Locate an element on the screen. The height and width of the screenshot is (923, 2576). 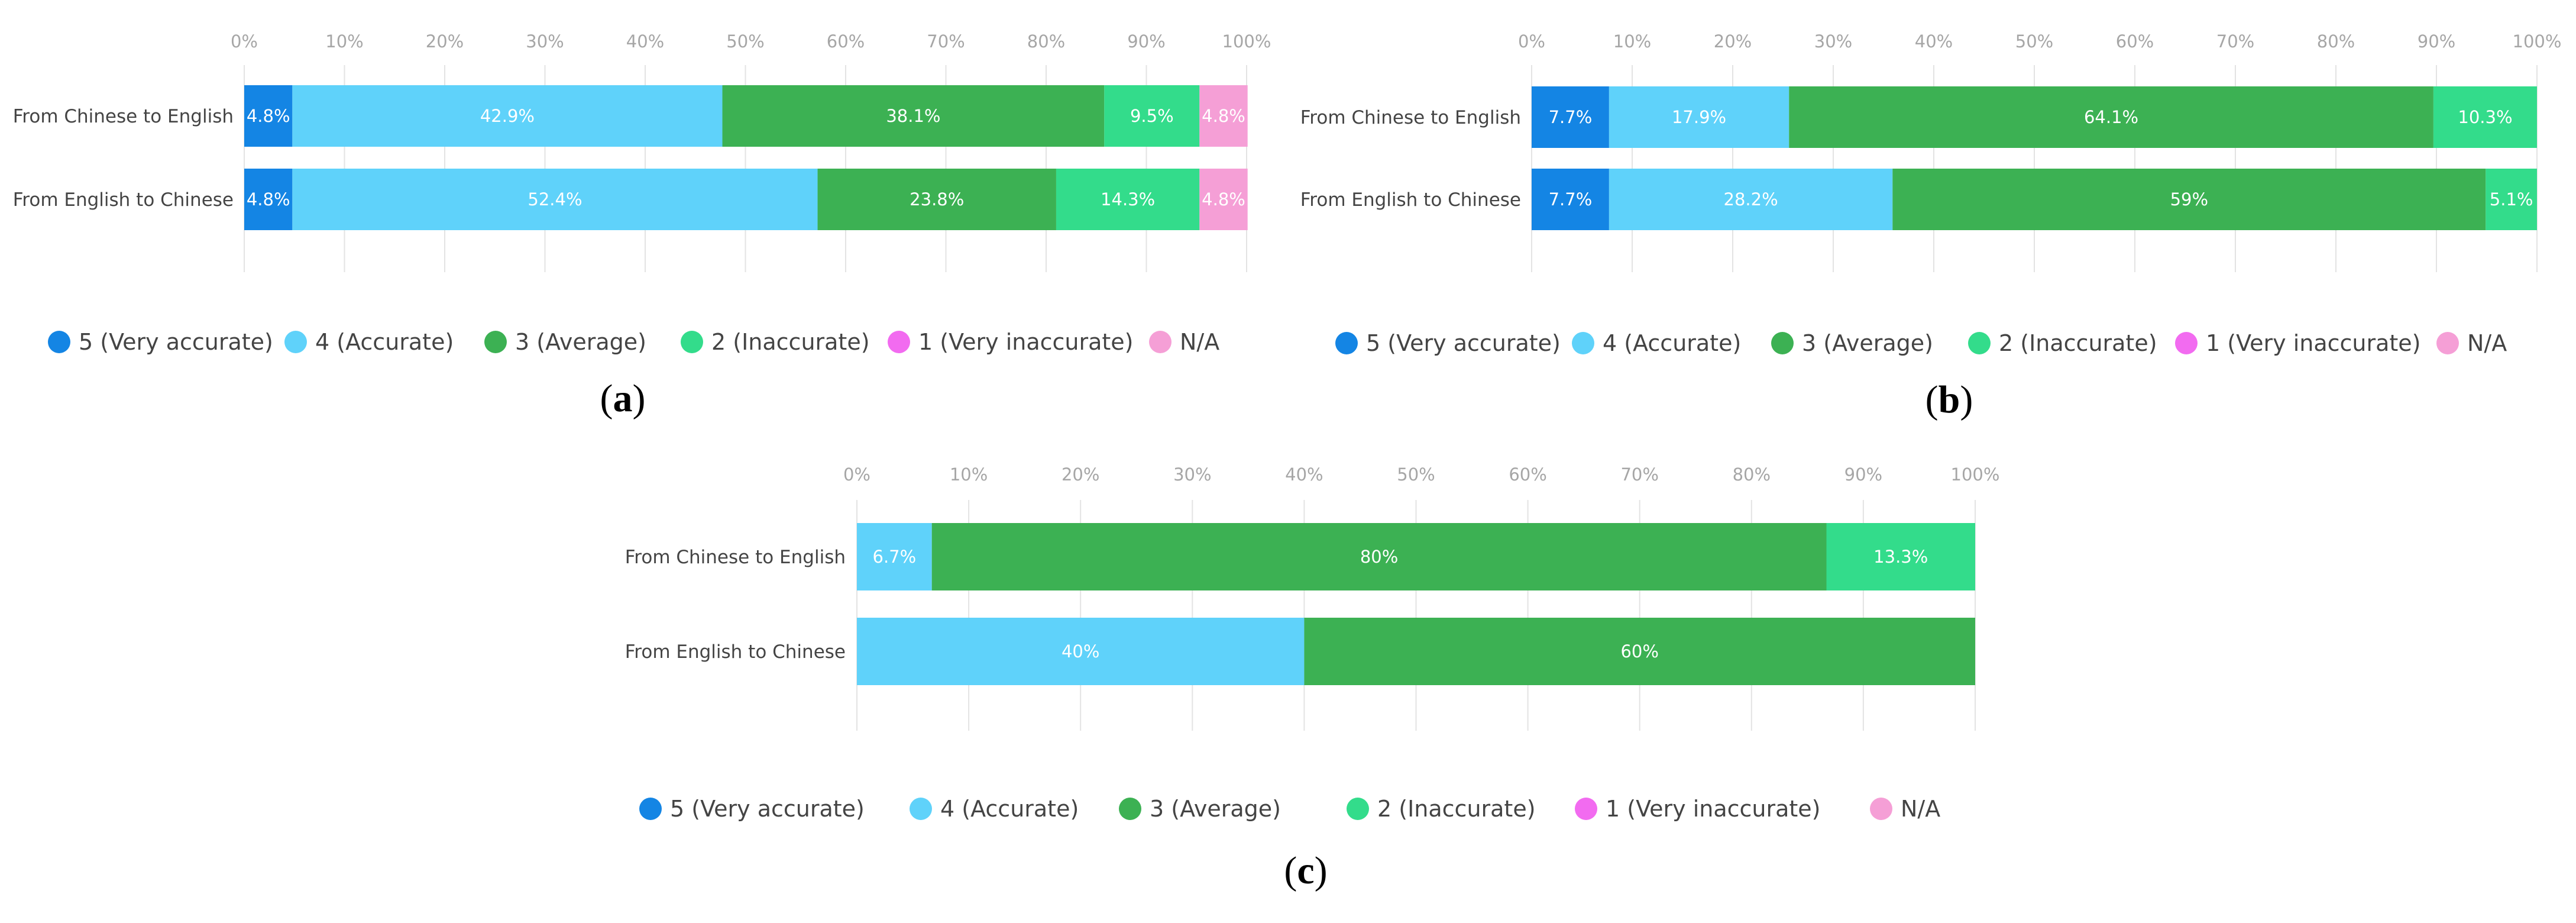
data-label: 28.2% is located at coordinates (1751, 199).